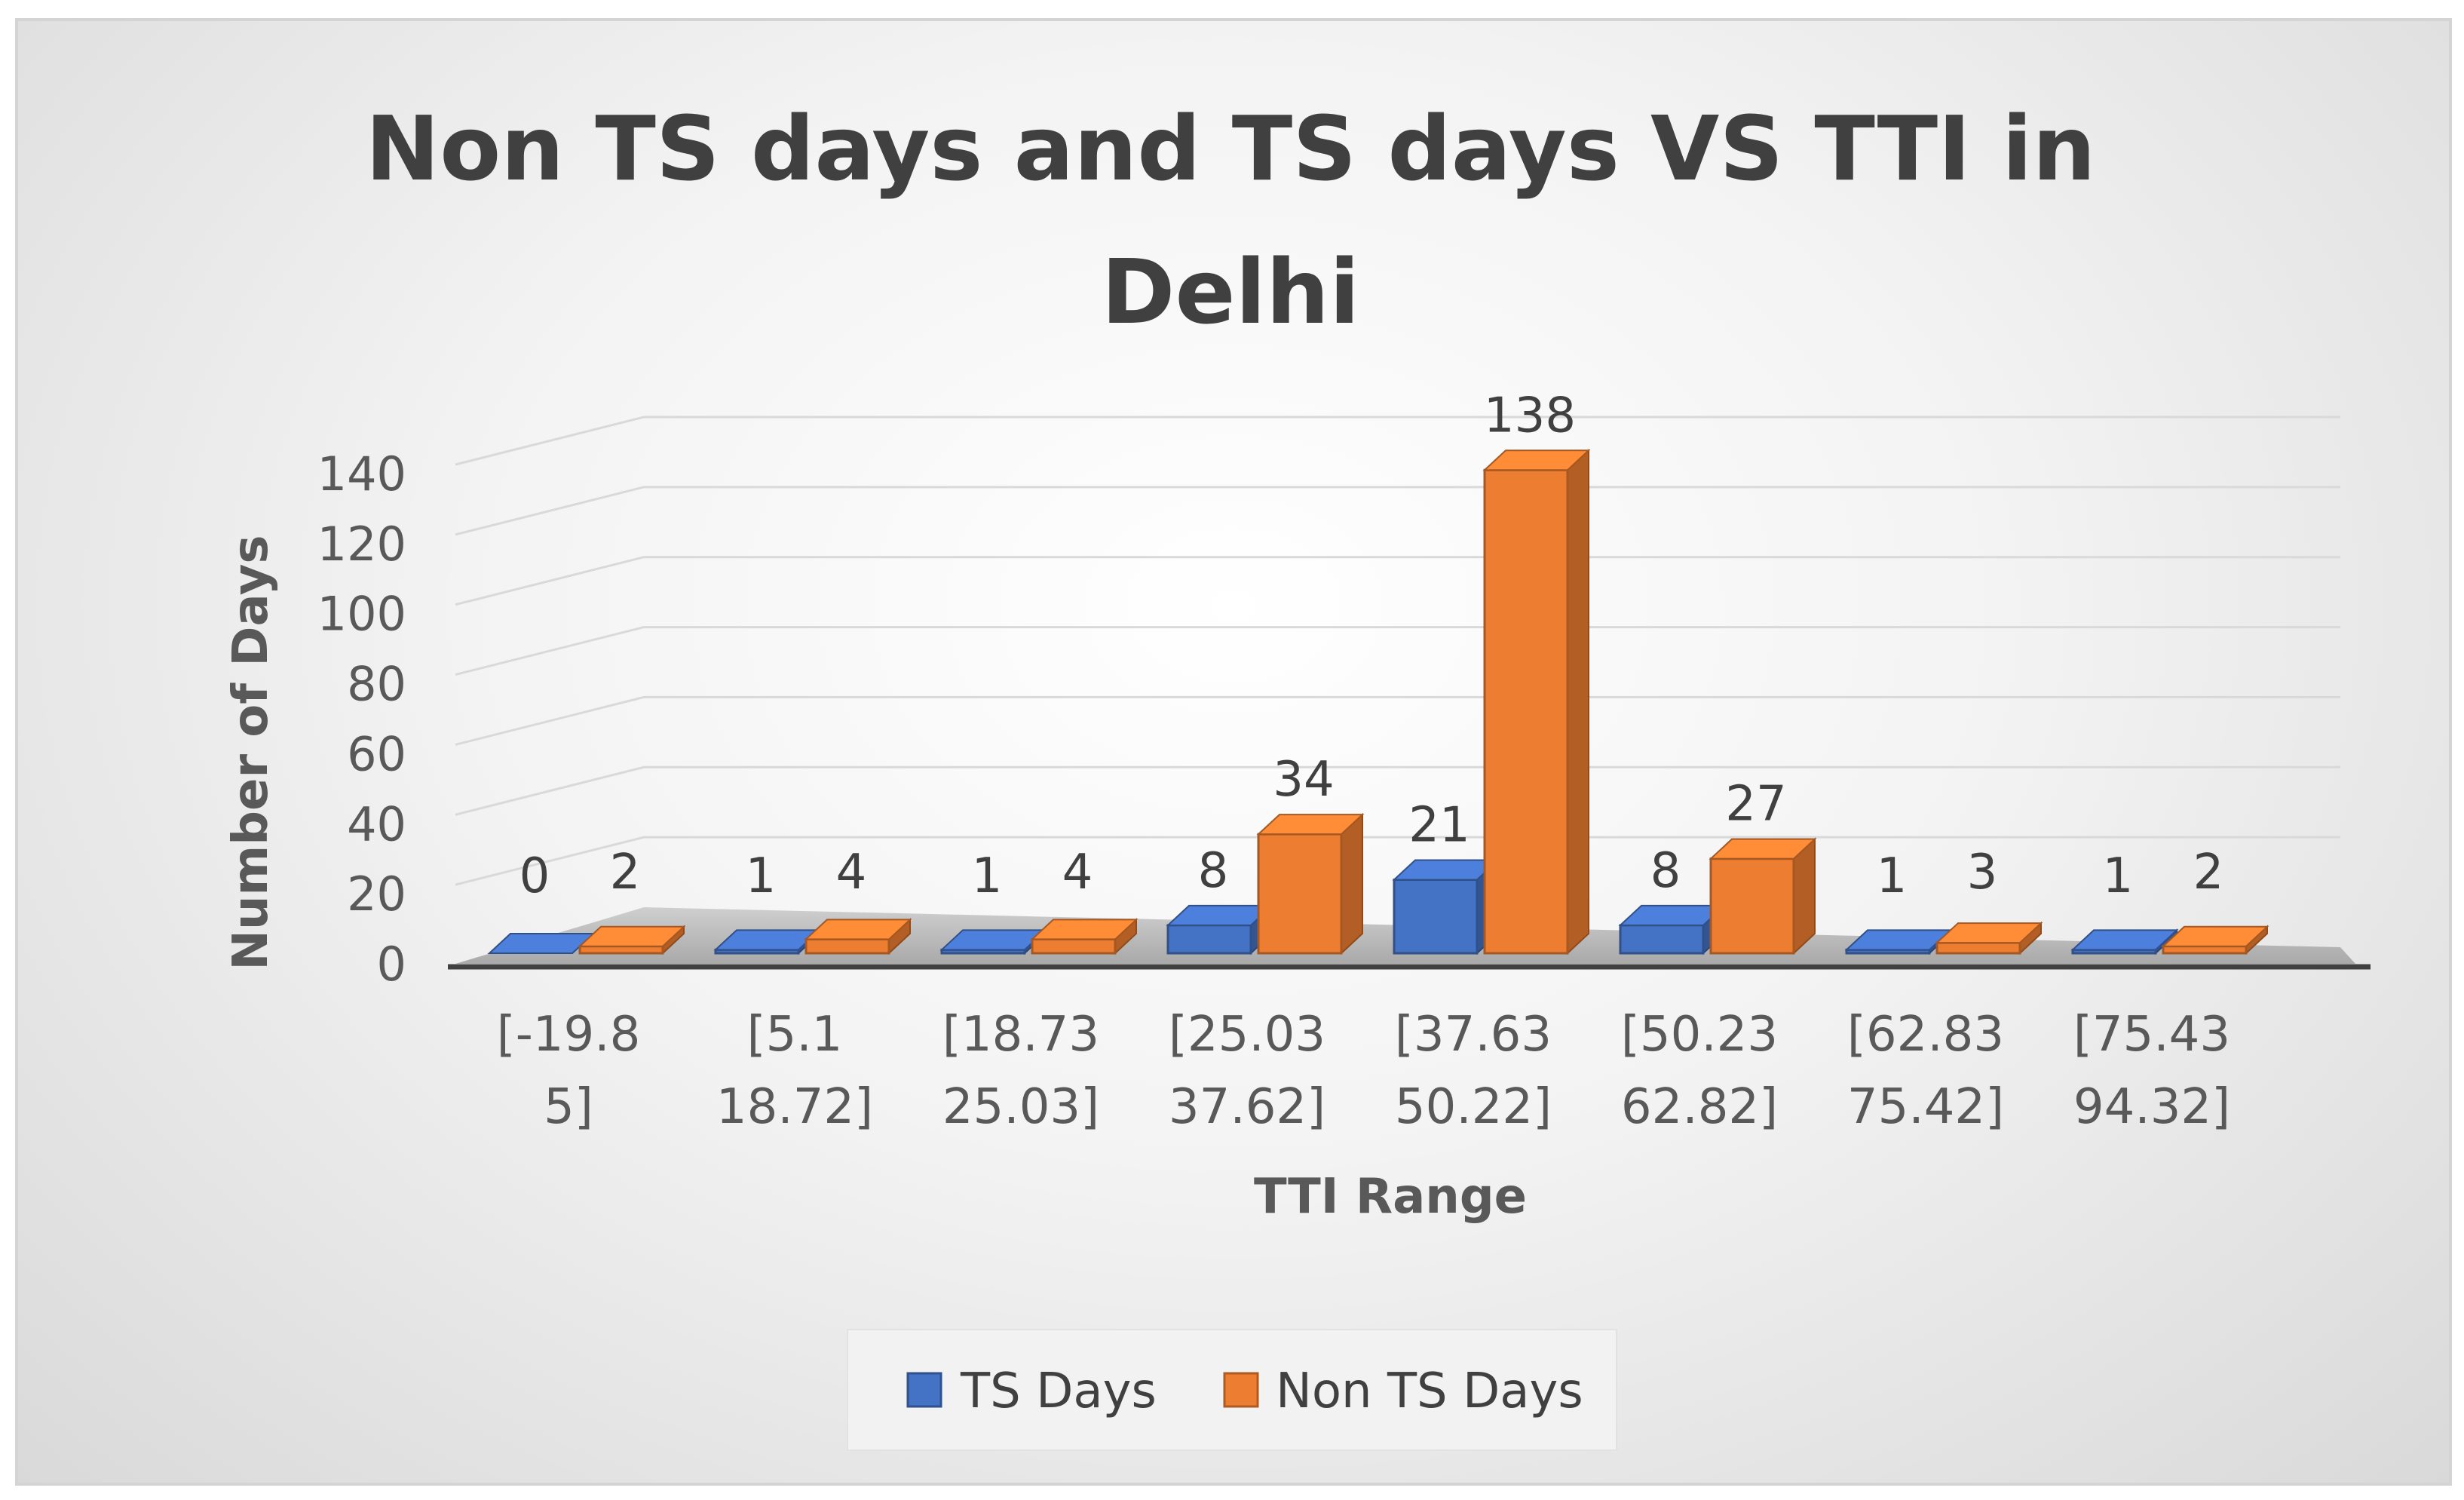 The image size is (2464, 1500). Describe the element at coordinates (795, 1107) in the screenshot. I see `x-tick-label: 18.72]` at that location.